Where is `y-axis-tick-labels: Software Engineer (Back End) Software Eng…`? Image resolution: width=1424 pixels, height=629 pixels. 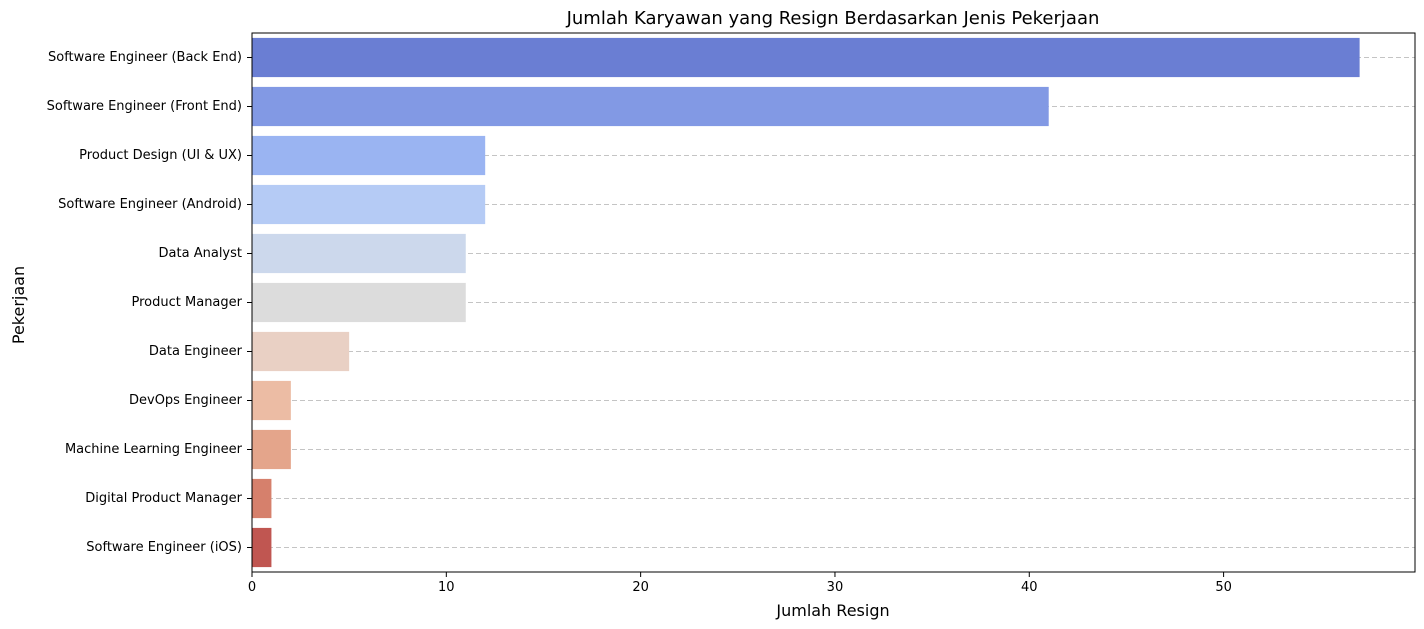 y-axis-tick-labels: Software Engineer (Back End) Software Eng… is located at coordinates (149, 302).